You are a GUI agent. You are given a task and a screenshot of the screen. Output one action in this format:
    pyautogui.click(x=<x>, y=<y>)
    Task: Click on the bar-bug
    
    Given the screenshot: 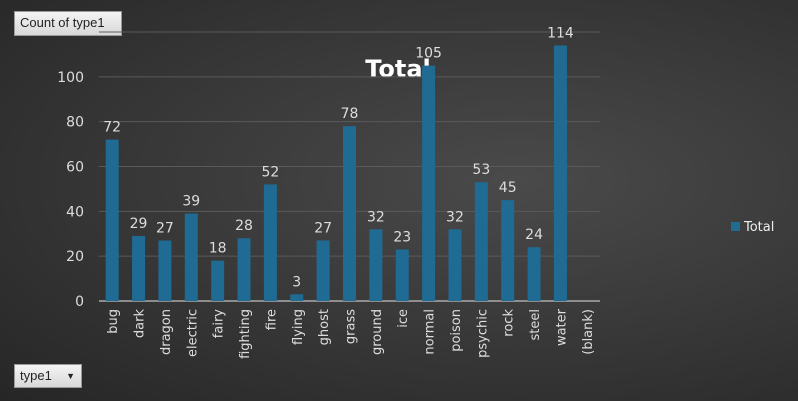 What is the action you would take?
    pyautogui.click(x=112, y=220)
    